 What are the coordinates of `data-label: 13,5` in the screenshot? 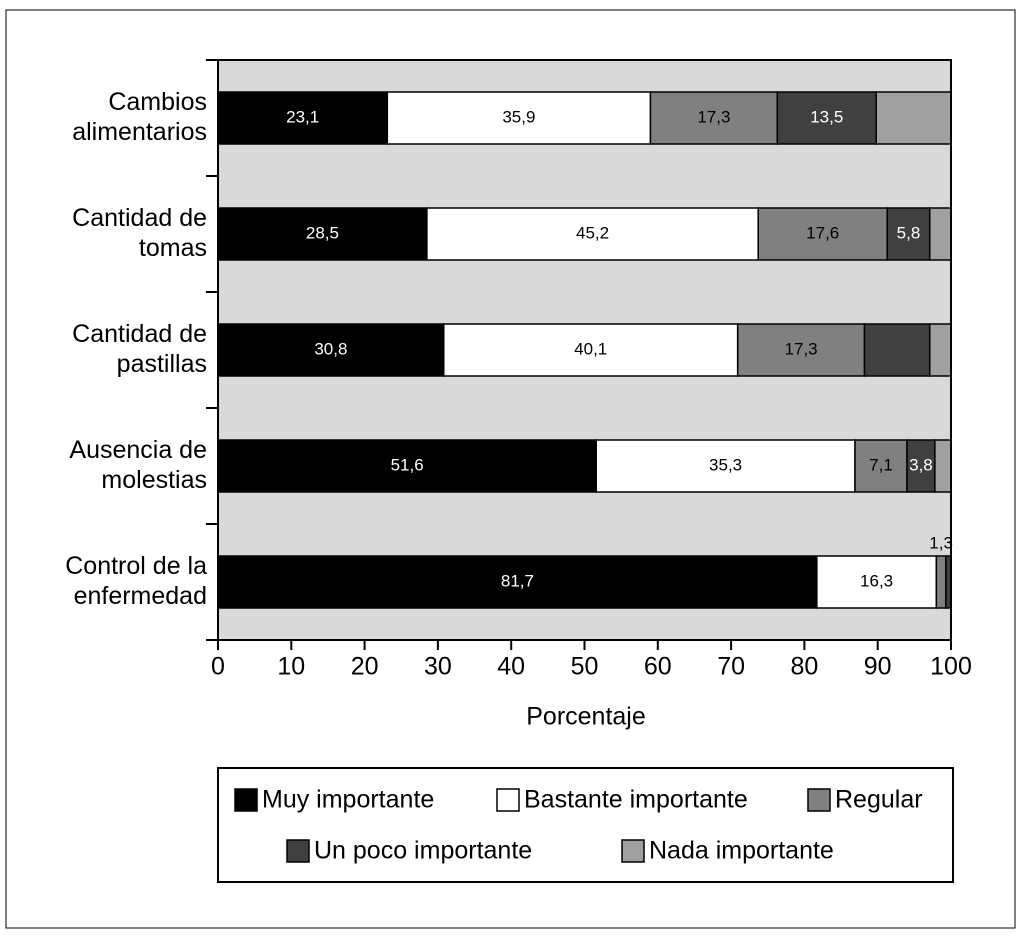 It's located at (826, 116).